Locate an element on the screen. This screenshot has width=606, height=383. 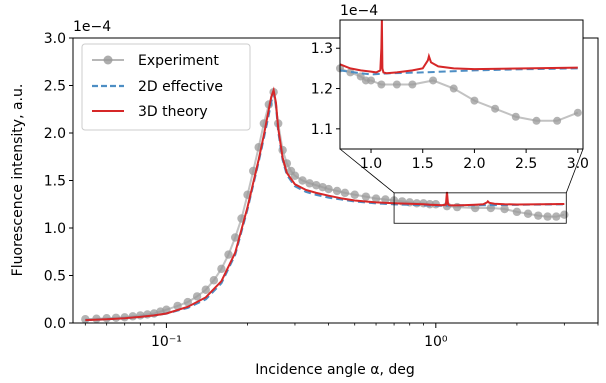
zoom-connector-right is located at coordinates (574, 170).